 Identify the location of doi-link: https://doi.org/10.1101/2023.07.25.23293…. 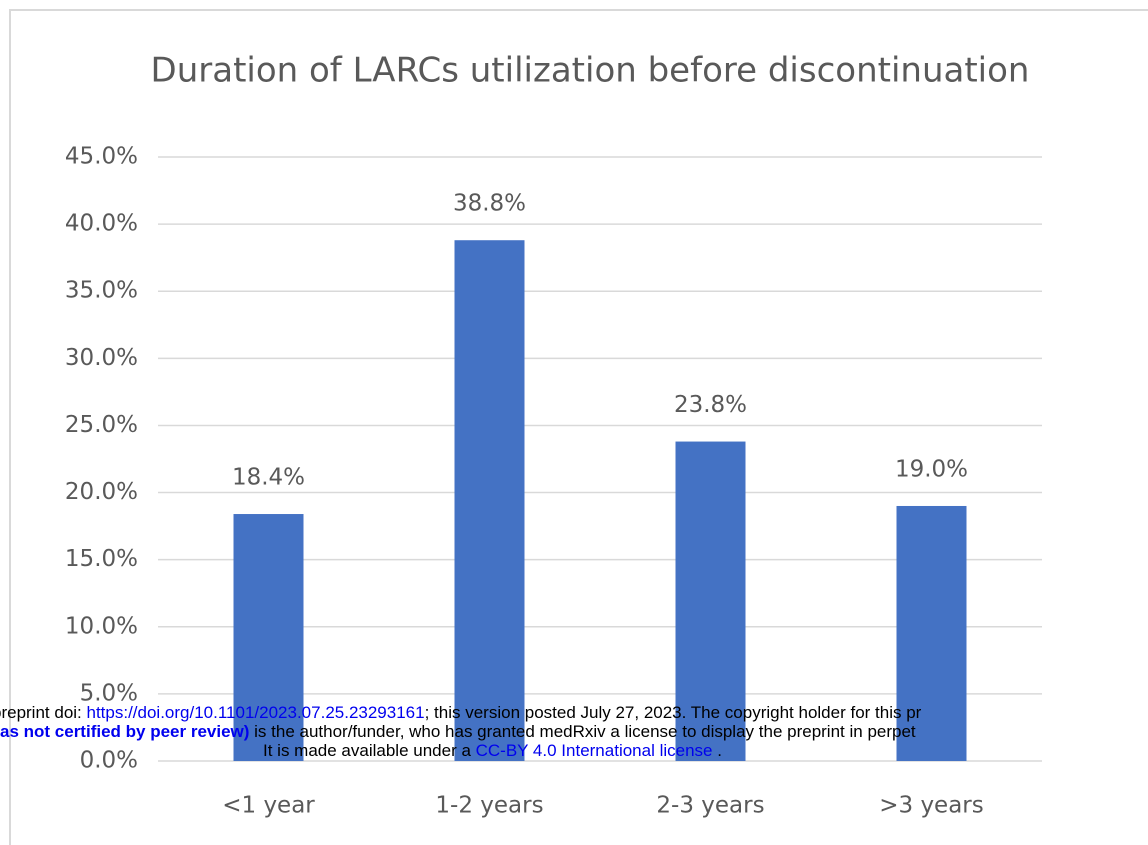
(256, 712).